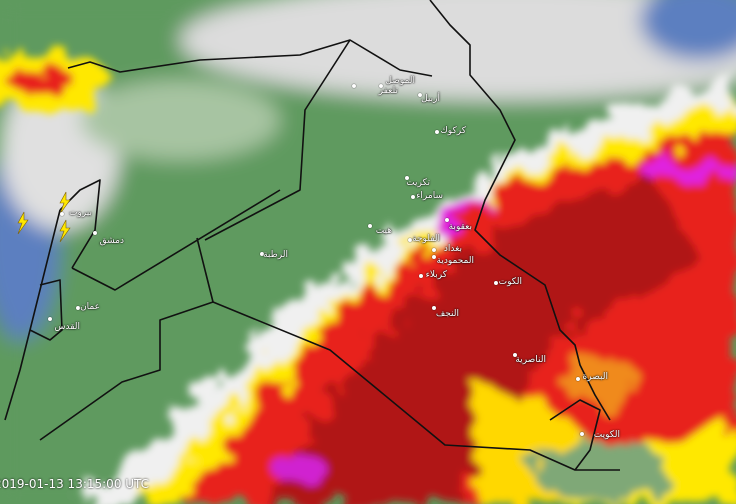  I want to click on lightning-markers, so click(44, 217).